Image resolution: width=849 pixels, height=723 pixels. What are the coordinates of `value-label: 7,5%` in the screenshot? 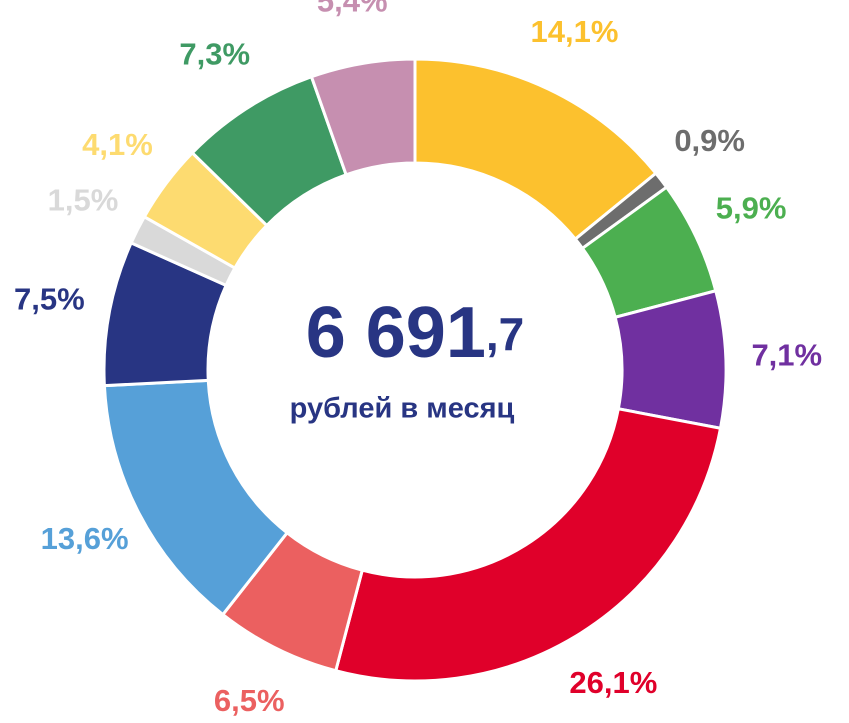 It's located at (49, 299).